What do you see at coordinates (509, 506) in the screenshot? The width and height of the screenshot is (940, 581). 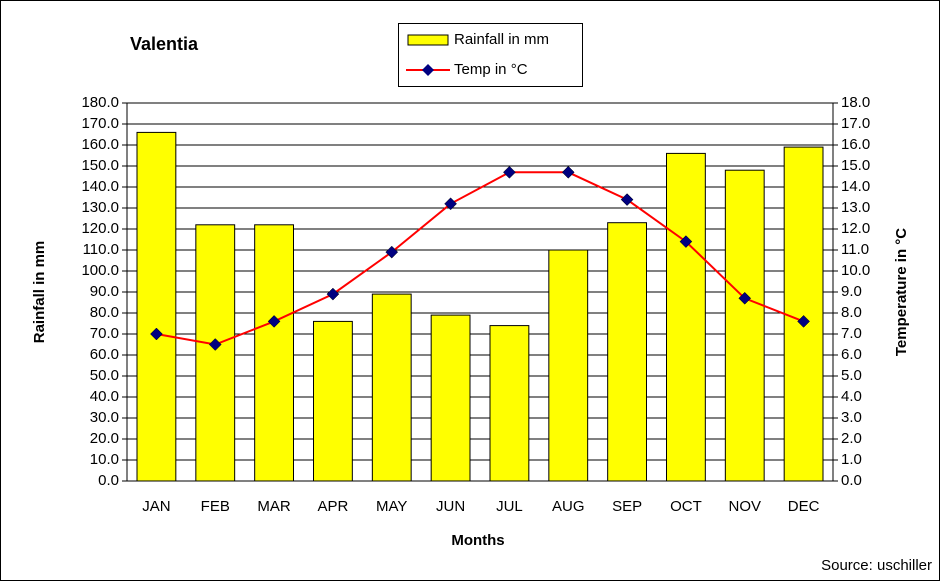 I see `x-tick-label: JUL` at bounding box center [509, 506].